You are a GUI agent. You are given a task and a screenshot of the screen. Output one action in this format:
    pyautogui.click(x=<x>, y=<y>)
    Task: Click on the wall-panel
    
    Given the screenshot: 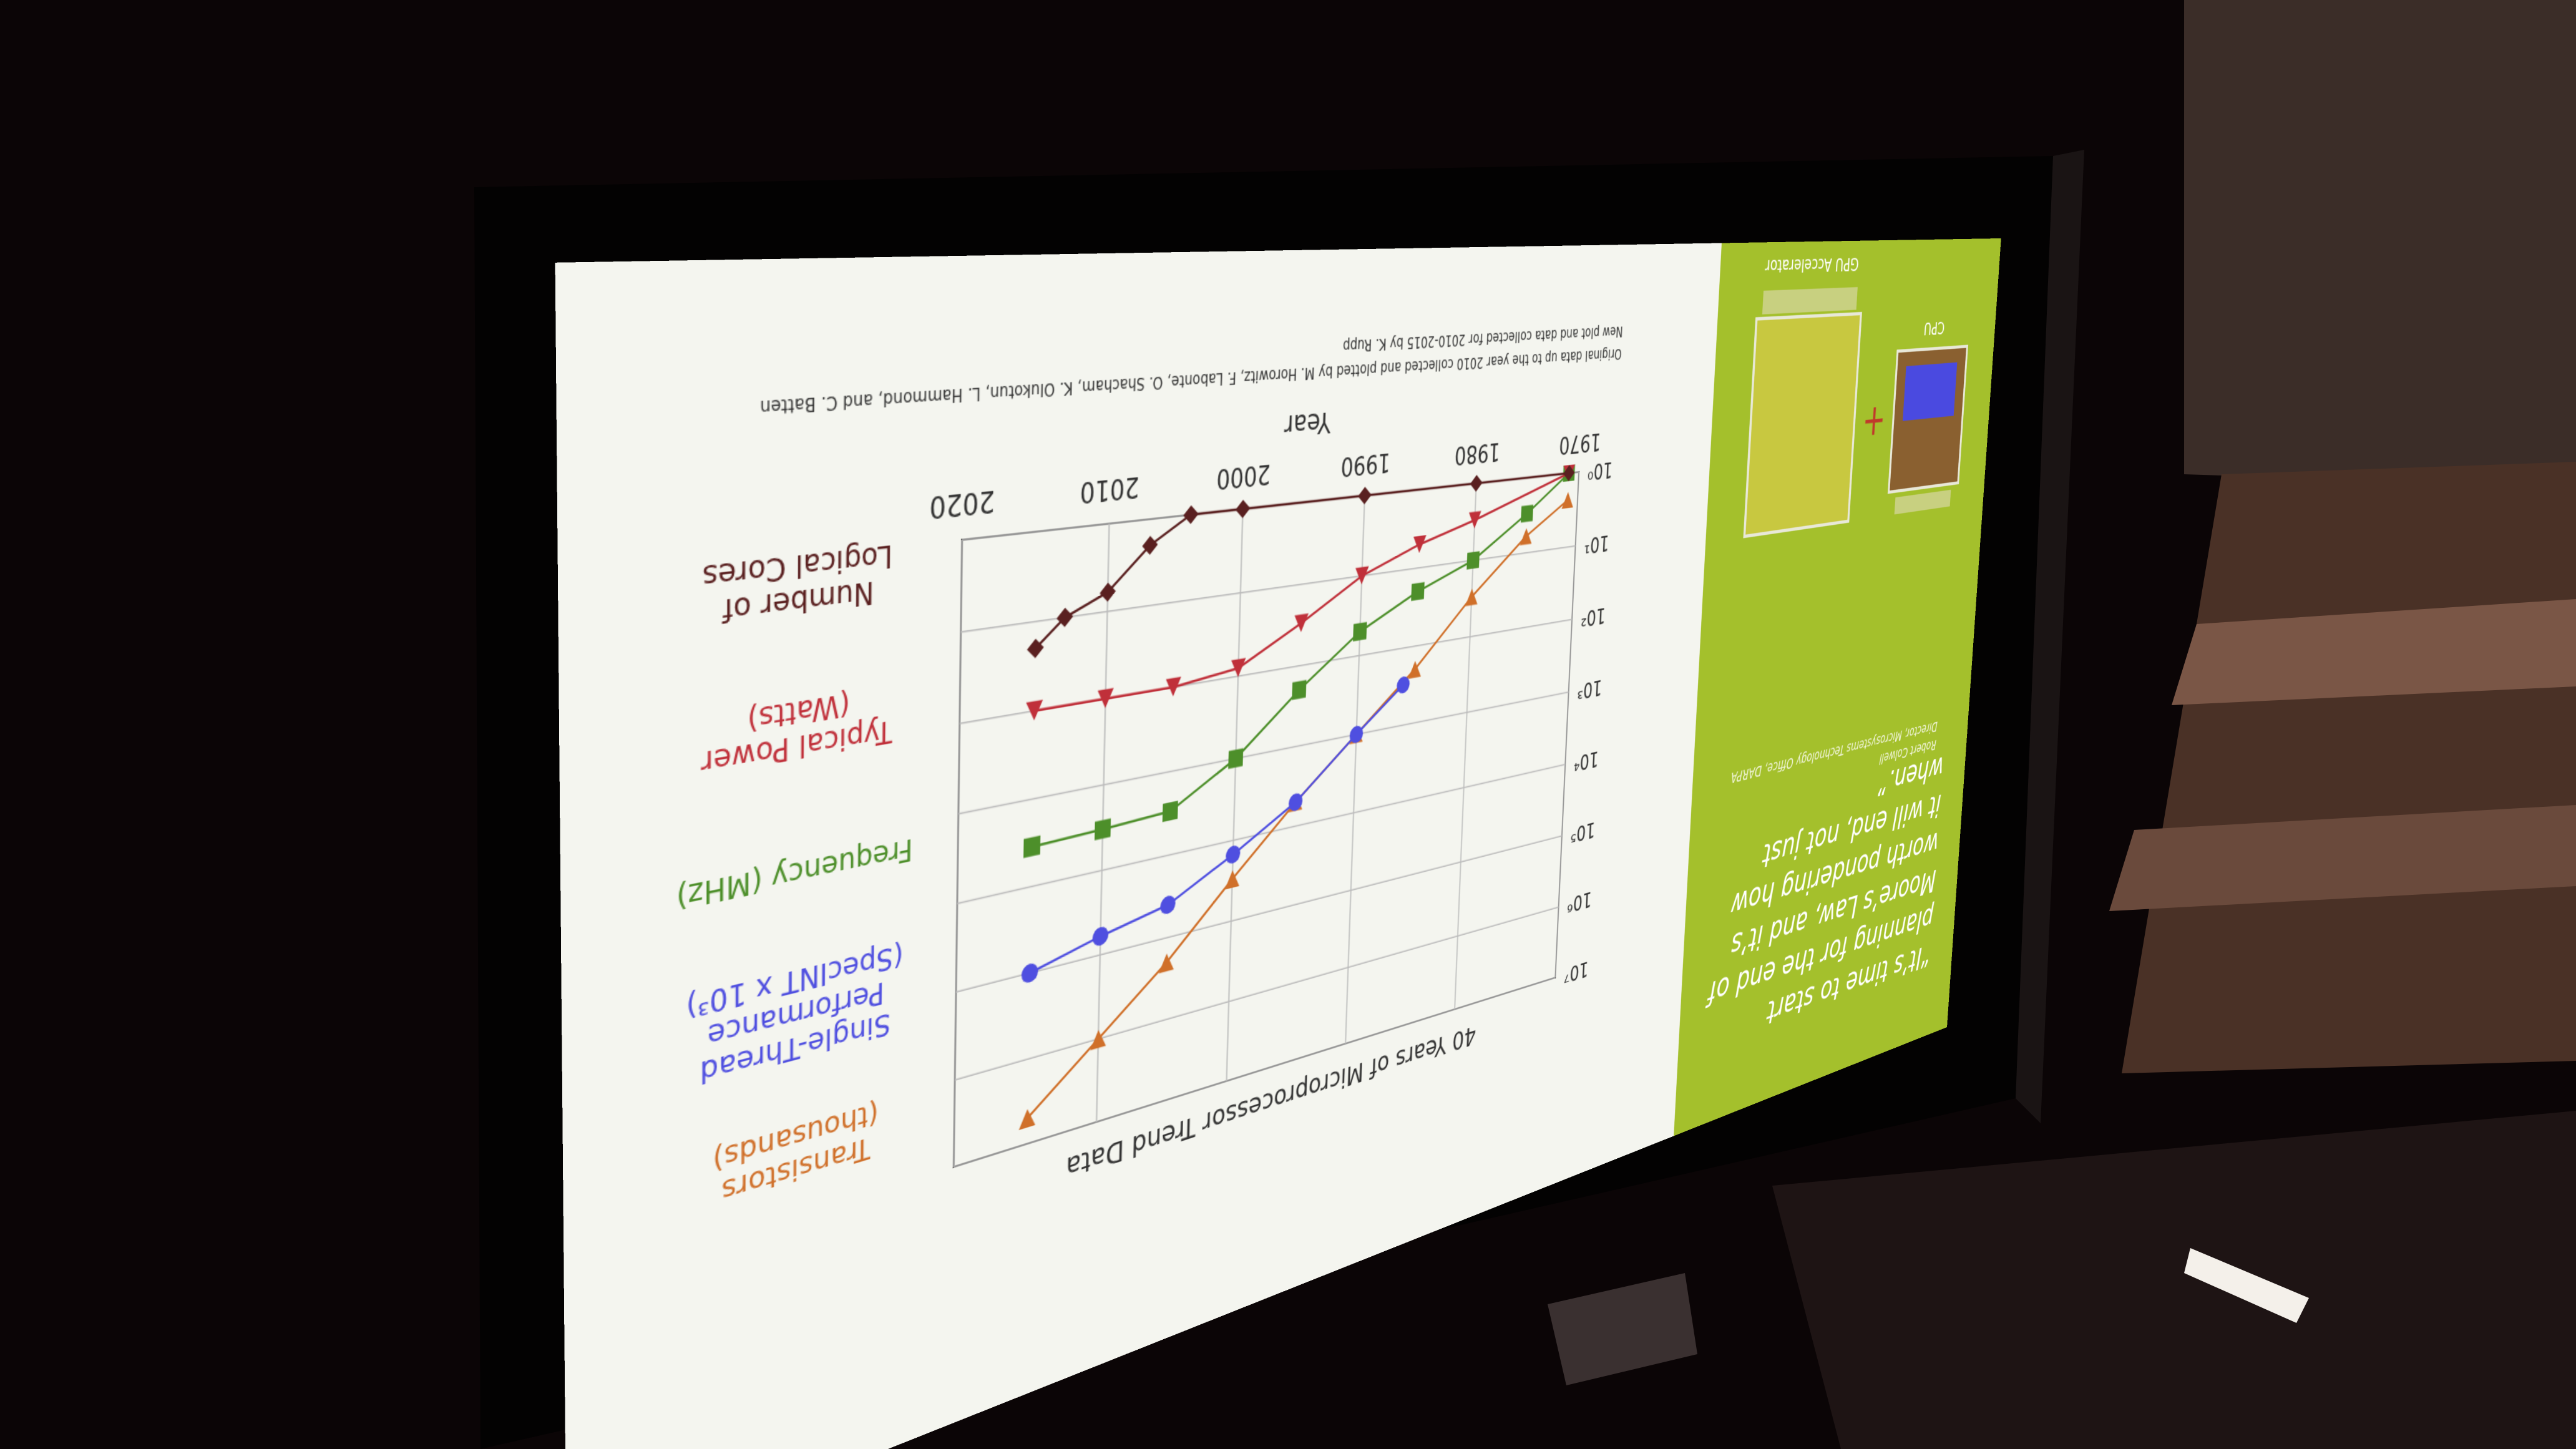 What is the action you would take?
    pyautogui.click(x=2380, y=243)
    